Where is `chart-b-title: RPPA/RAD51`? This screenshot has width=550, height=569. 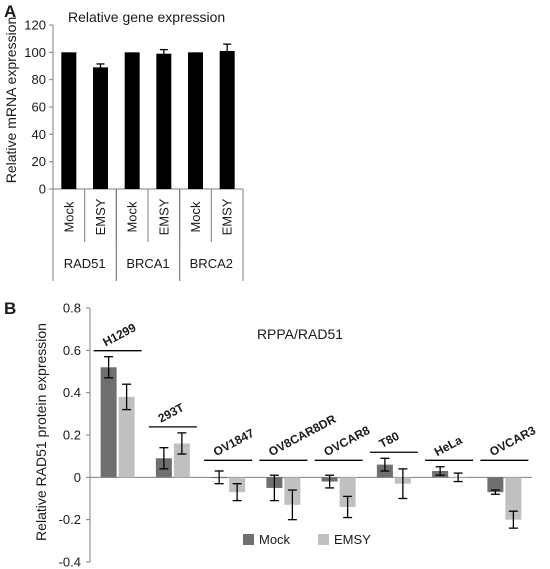 chart-b-title: RPPA/RAD51 is located at coordinates (300, 334).